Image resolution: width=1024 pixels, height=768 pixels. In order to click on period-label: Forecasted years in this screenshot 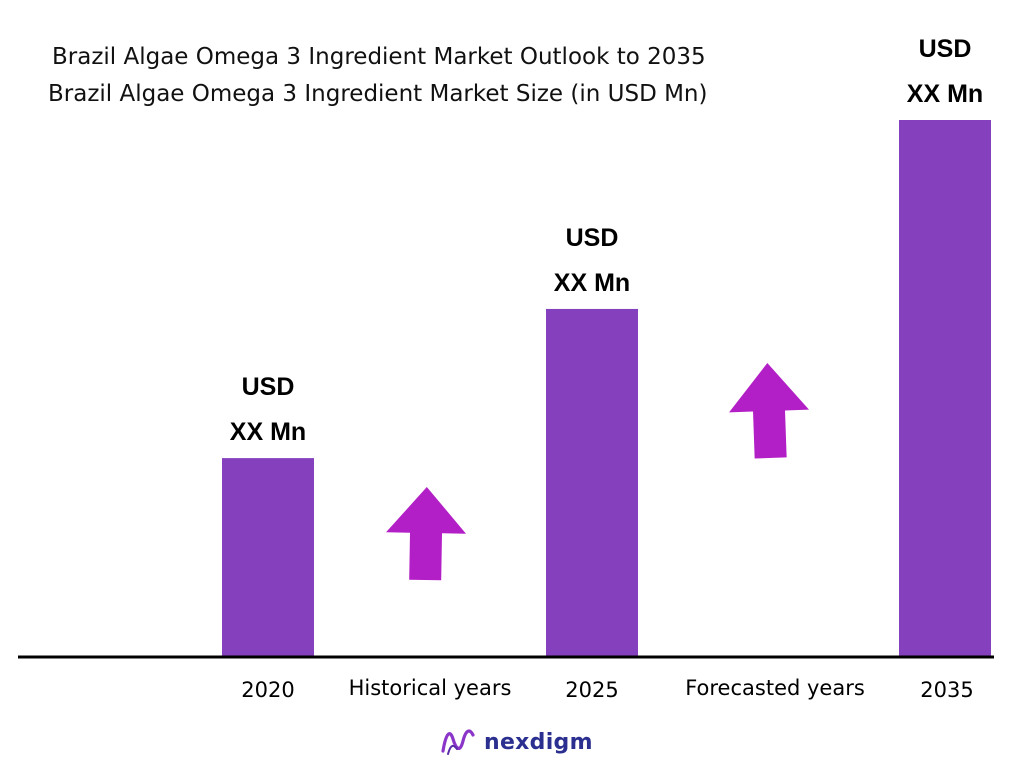, I will do `click(775, 688)`.